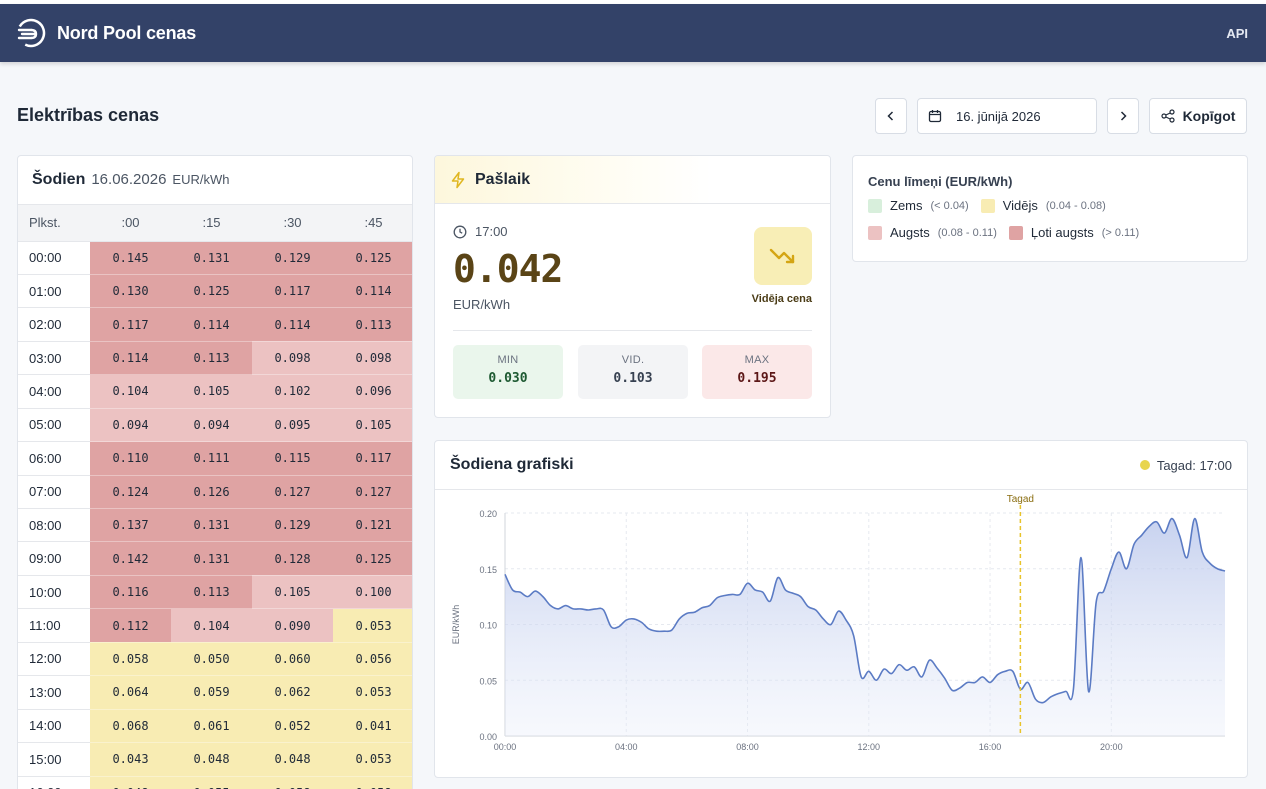 Image resolution: width=1266 pixels, height=789 pixels. I want to click on stat-min-value: 0.030, so click(508, 378).